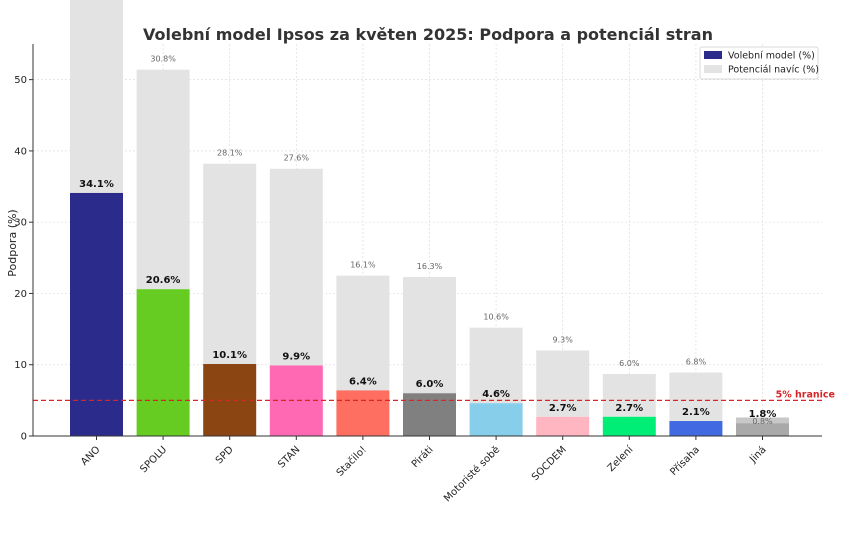 The width and height of the screenshot is (848, 536). What do you see at coordinates (153, 459) in the screenshot?
I see `x-tick-label: SPOLU` at bounding box center [153, 459].